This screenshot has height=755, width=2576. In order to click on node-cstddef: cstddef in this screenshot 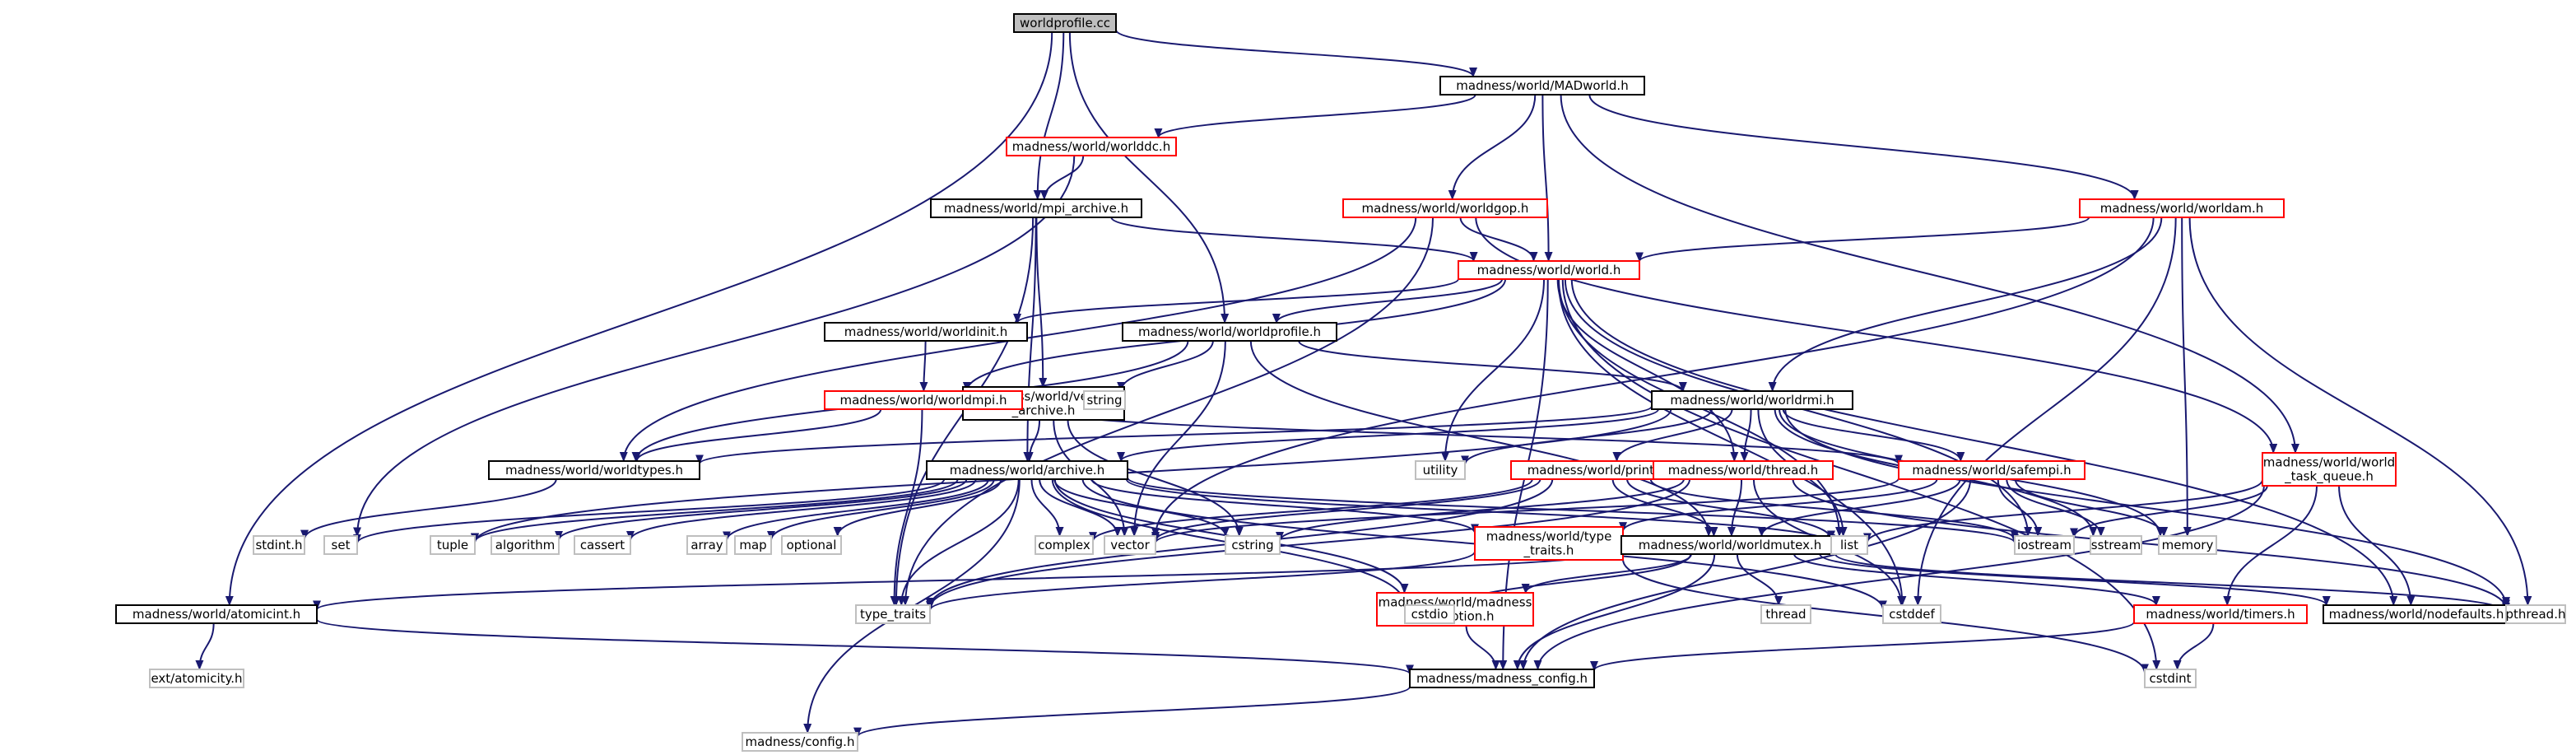, I will do `click(1911, 614)`.